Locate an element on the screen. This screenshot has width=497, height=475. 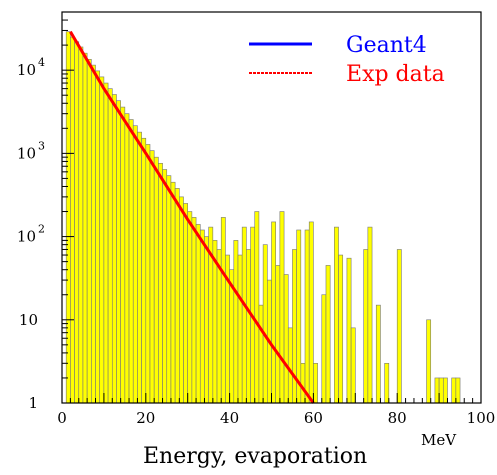
y-tick-label: 10 2 is located at coordinates (31, 234).